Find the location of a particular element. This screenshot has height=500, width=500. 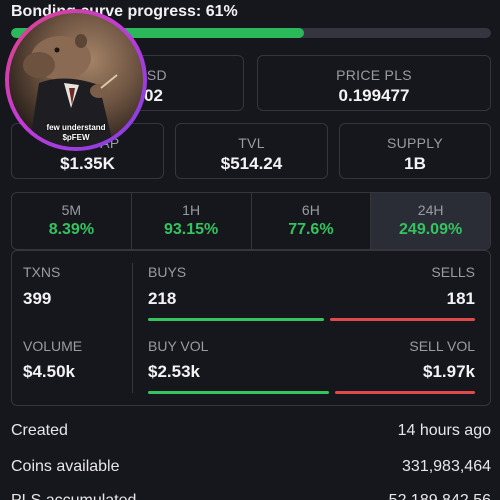

tab-6h-label: 6H is located at coordinates (310, 210).